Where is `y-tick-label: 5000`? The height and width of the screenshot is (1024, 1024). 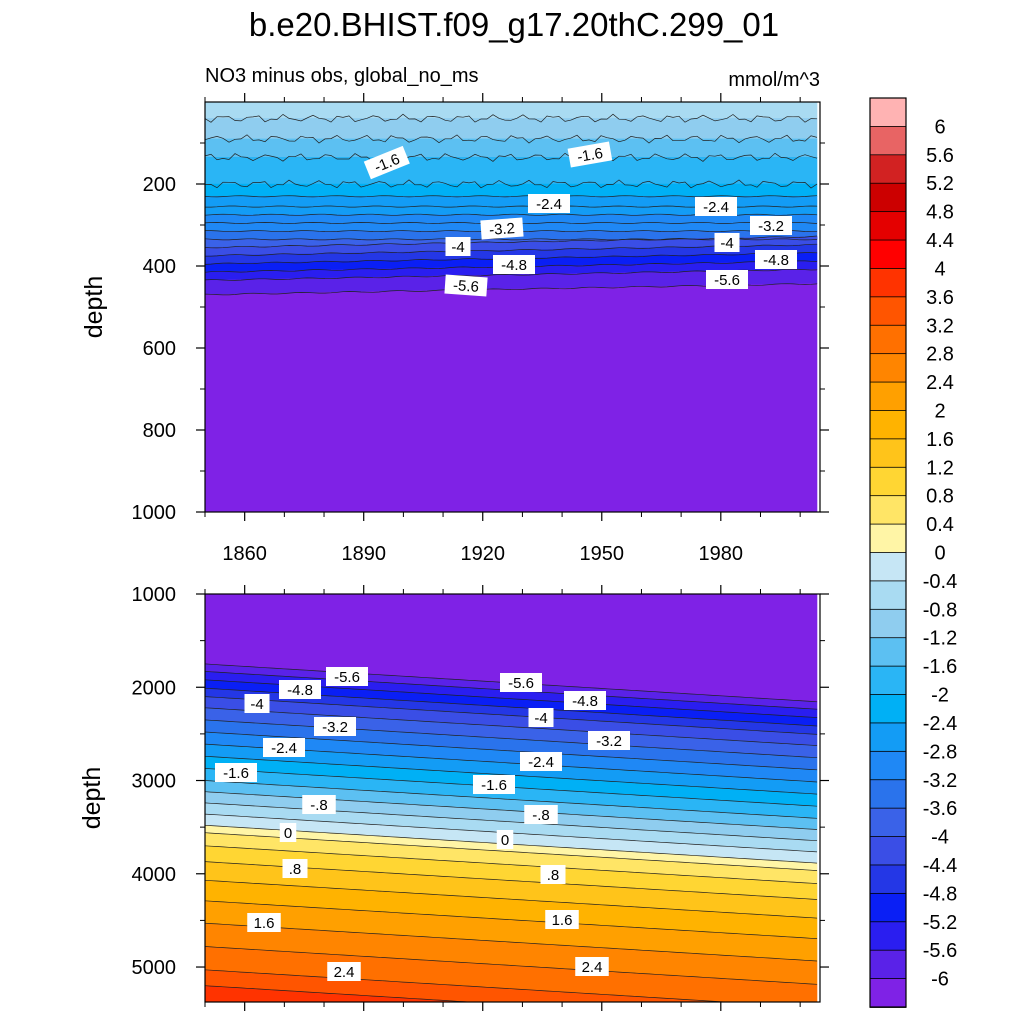 y-tick-label: 5000 is located at coordinates (154, 968).